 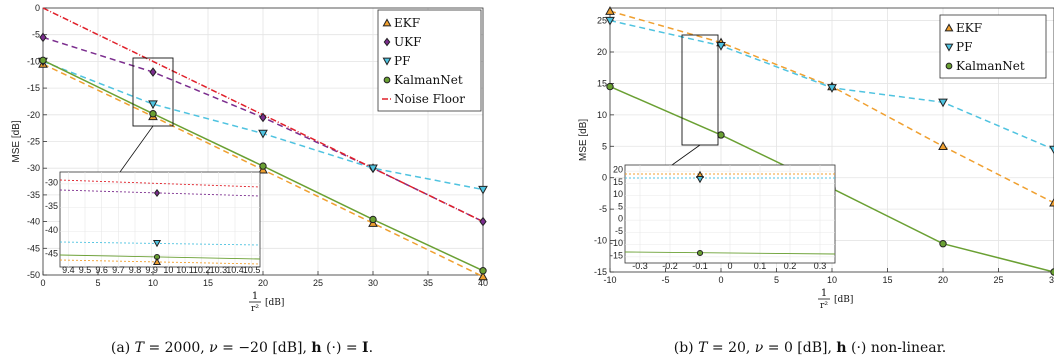 I want to click on y-tick-label: 15, so click(x=602, y=83).